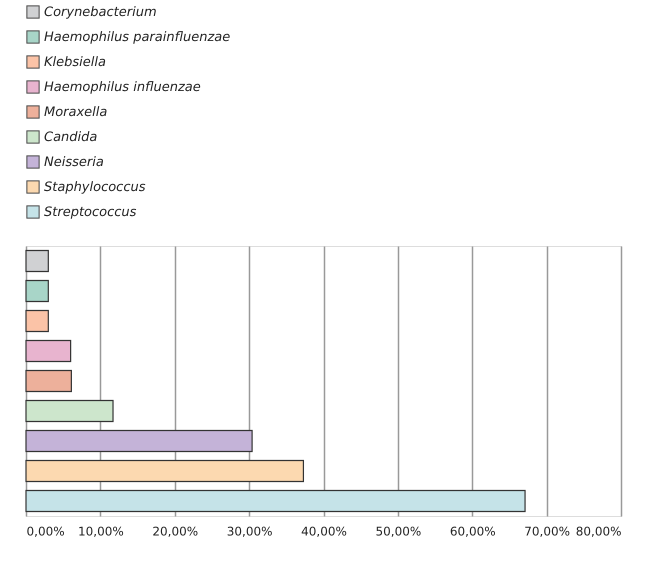  What do you see at coordinates (137, 37) in the screenshot?
I see `legend-label: Haemophilus parainfluenzae` at bounding box center [137, 37].